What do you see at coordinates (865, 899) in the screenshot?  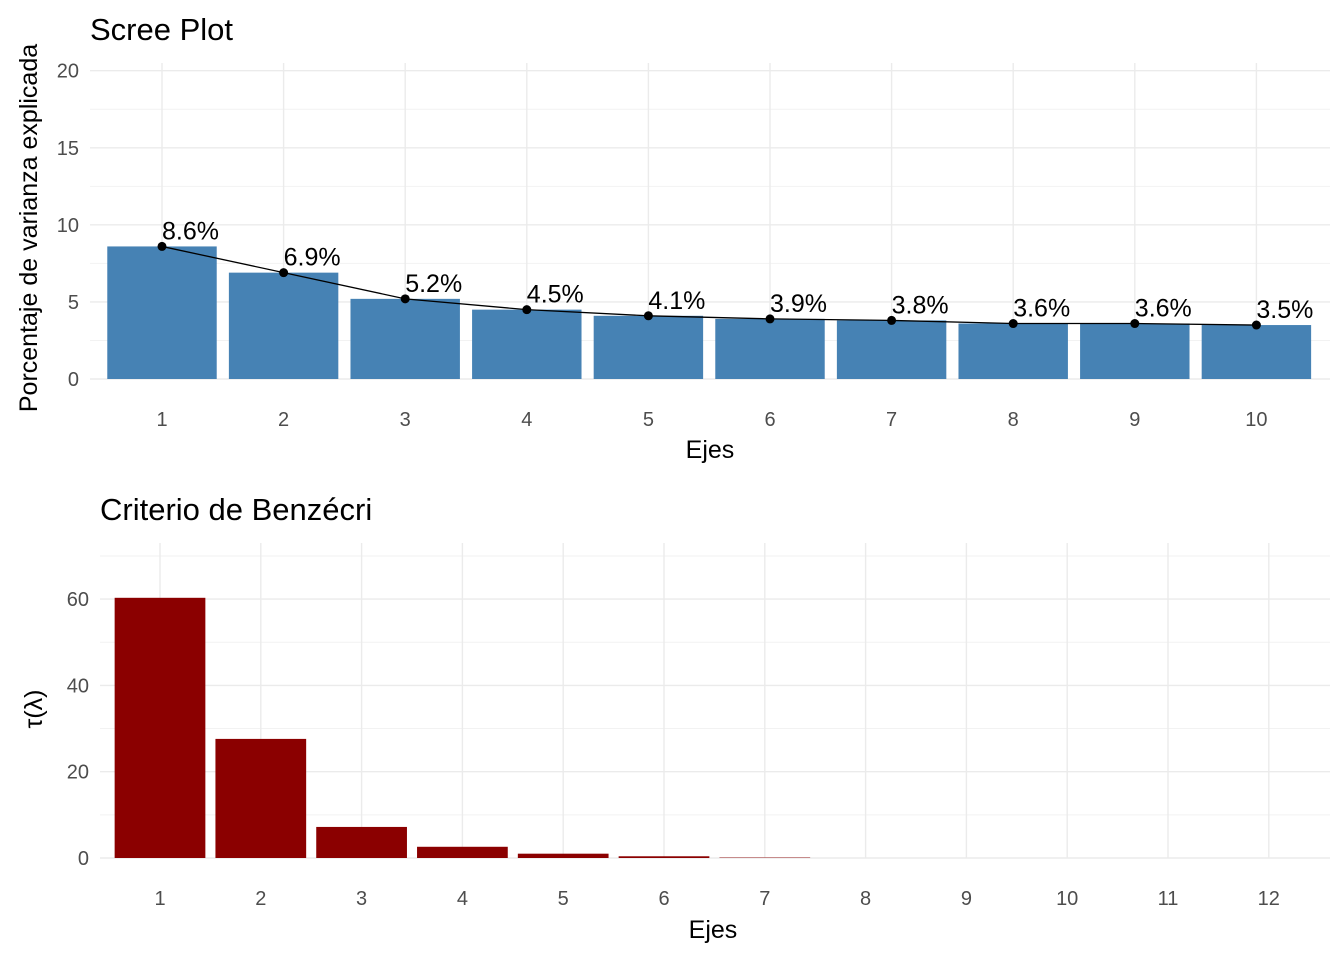 I see `benzecri-x-tick-label: 8` at bounding box center [865, 899].